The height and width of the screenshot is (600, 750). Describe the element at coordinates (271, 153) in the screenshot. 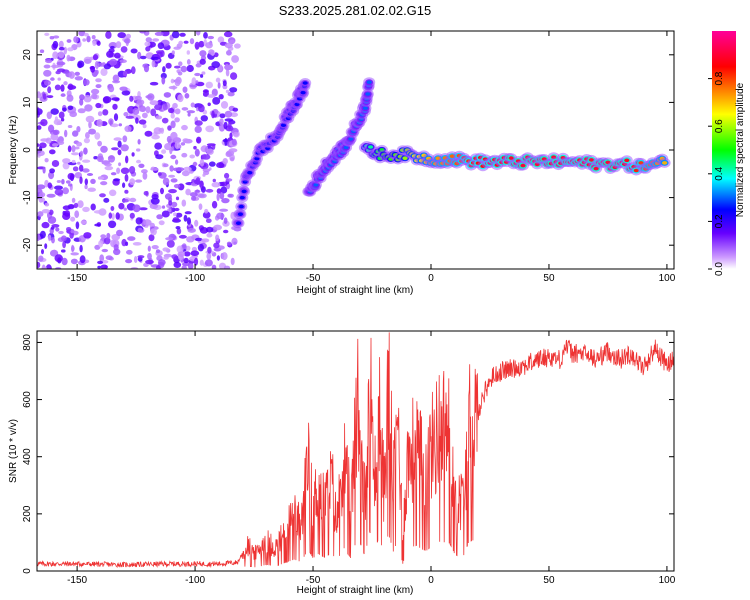

I see `ridge-upper-branch` at that location.